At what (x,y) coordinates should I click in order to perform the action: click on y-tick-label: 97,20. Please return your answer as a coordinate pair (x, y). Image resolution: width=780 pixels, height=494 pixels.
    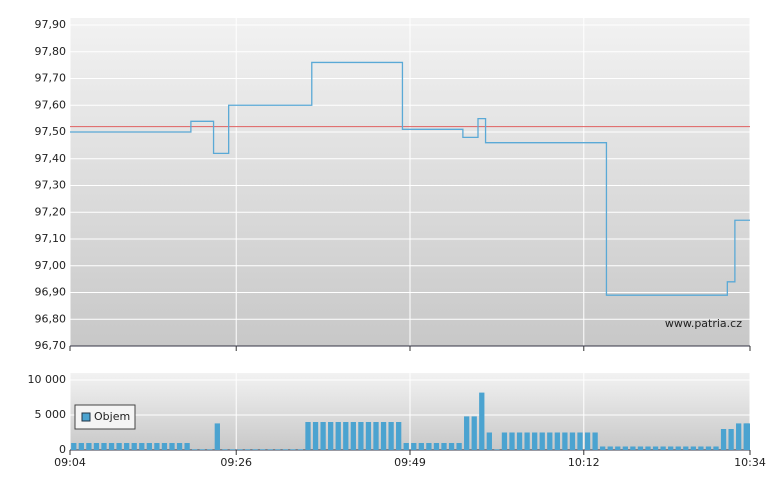
    Looking at the image, I should click on (51, 211).